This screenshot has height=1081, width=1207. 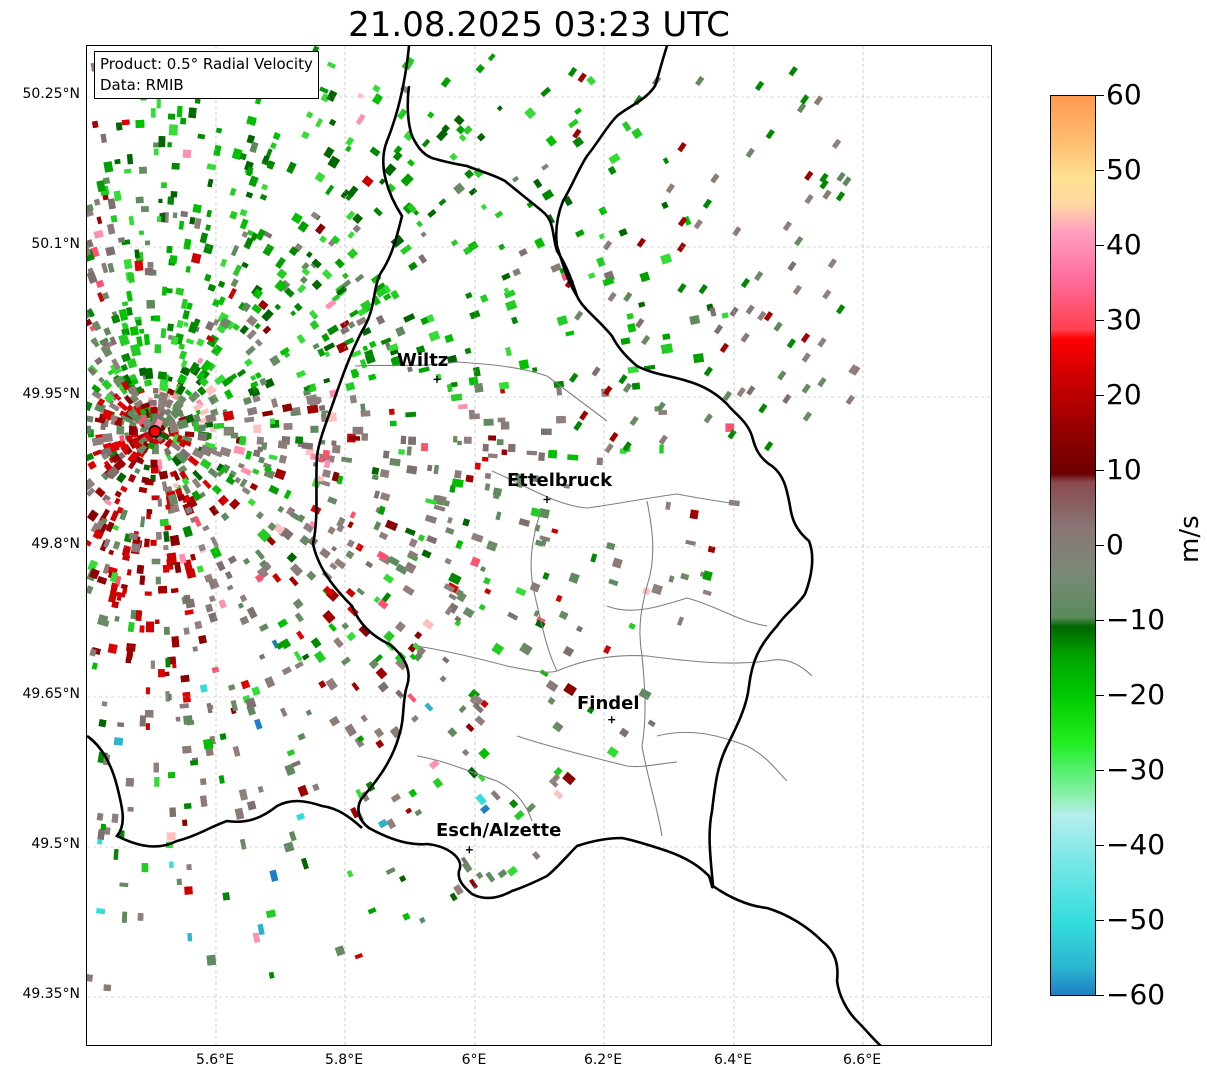 What do you see at coordinates (55, 544) in the screenshot?
I see `lat-tick-label: 49.8°N` at bounding box center [55, 544].